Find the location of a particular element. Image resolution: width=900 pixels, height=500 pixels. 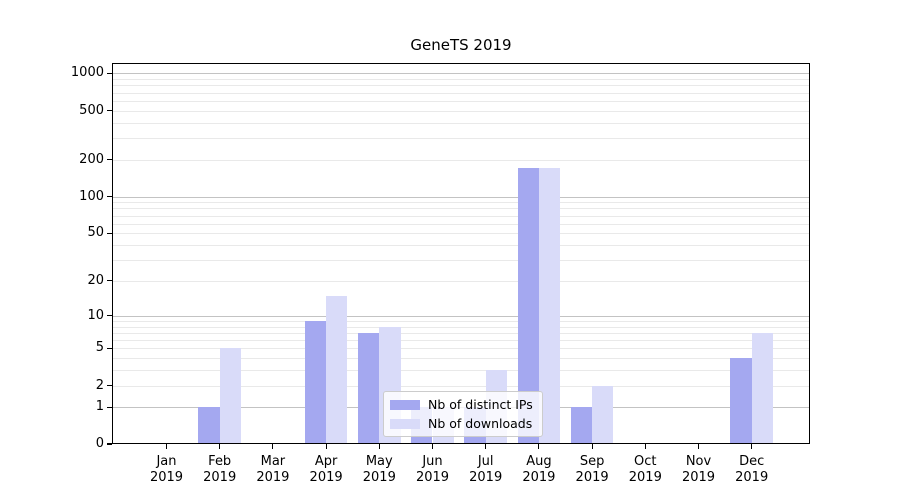

x-tick-label: Feb 2019 is located at coordinates (220, 469).